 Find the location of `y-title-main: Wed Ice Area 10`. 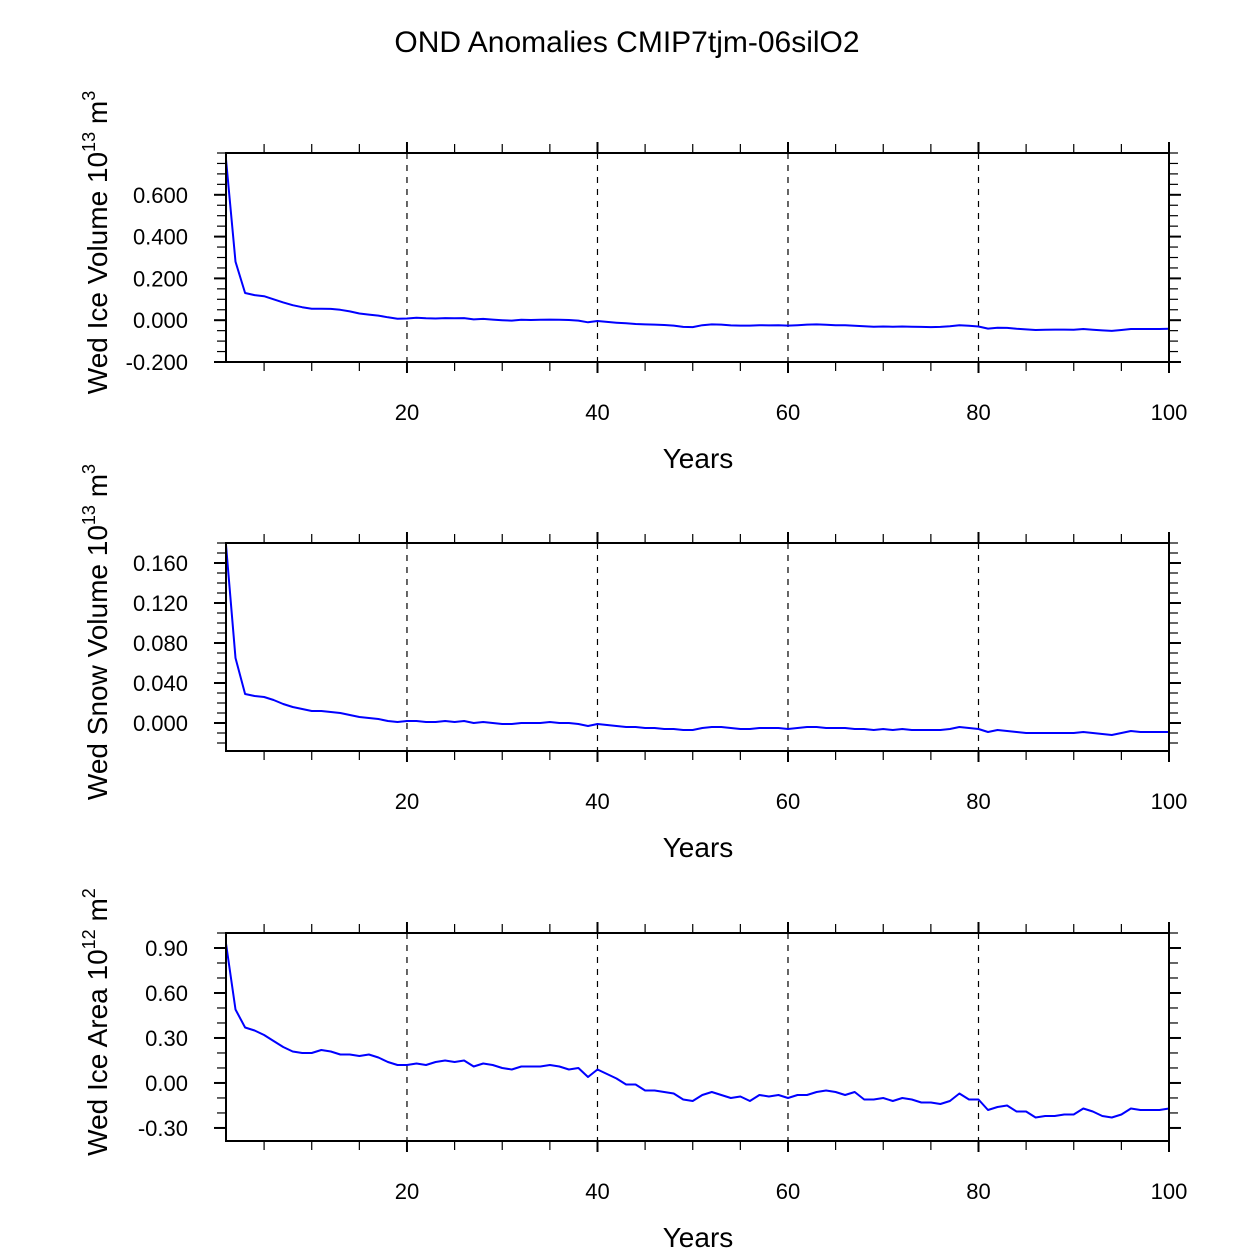

y-title-main: Wed Ice Area 10 is located at coordinates (97, 1052).